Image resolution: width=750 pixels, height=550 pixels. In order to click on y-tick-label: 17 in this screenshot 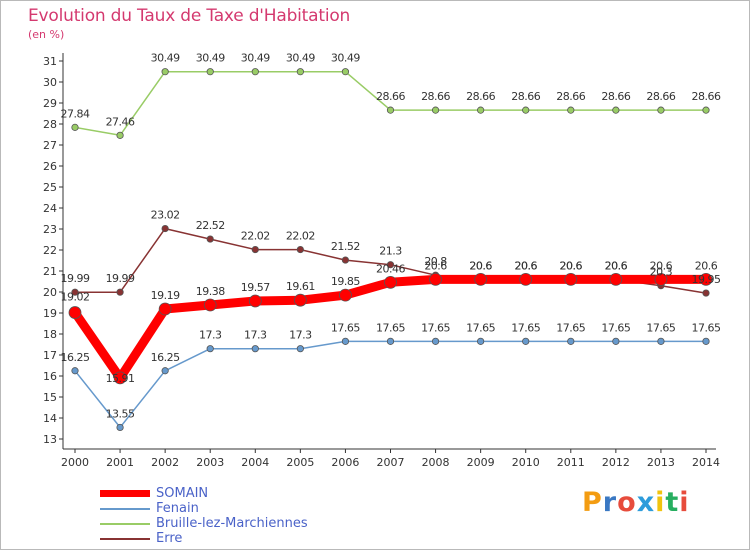, I will do `click(50, 355)`.